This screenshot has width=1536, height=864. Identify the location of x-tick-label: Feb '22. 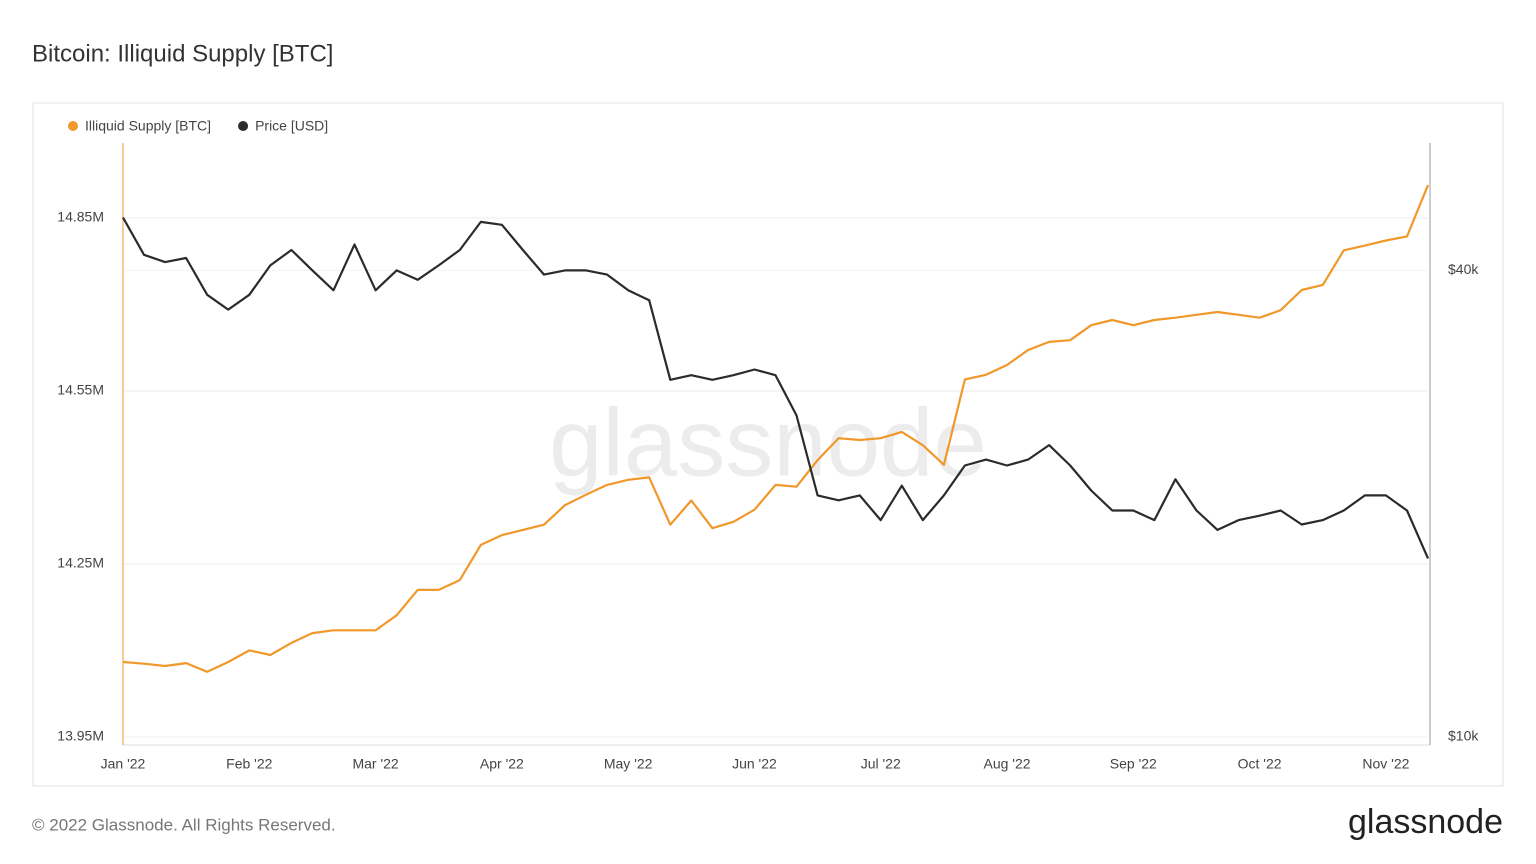
(249, 764).